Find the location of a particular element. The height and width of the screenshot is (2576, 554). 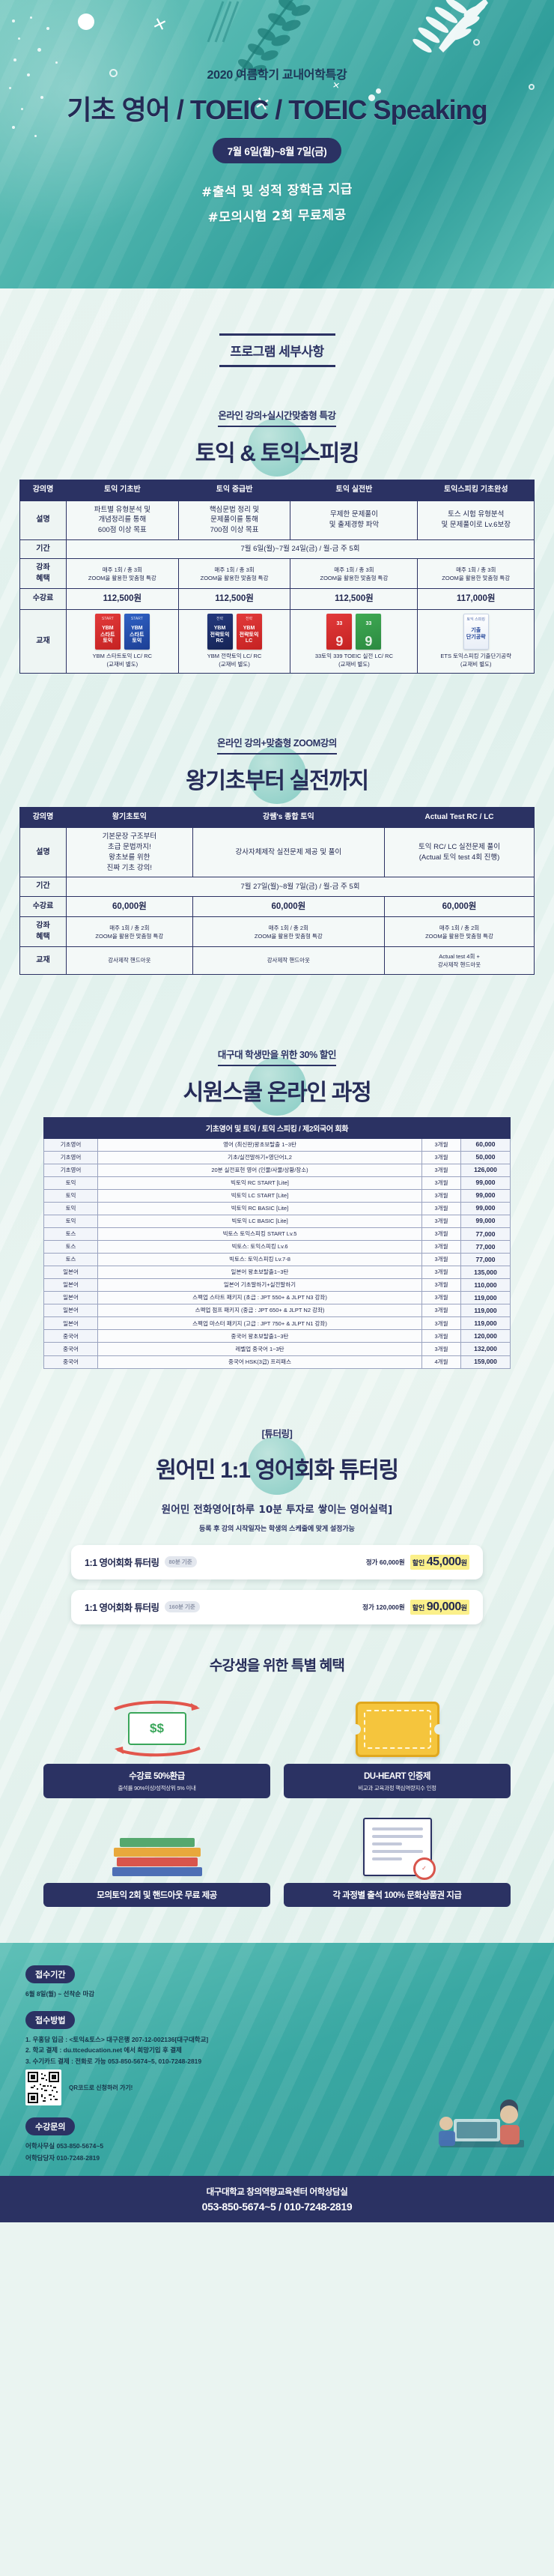

price-cell-amount: 126,000 is located at coordinates (485, 1170).